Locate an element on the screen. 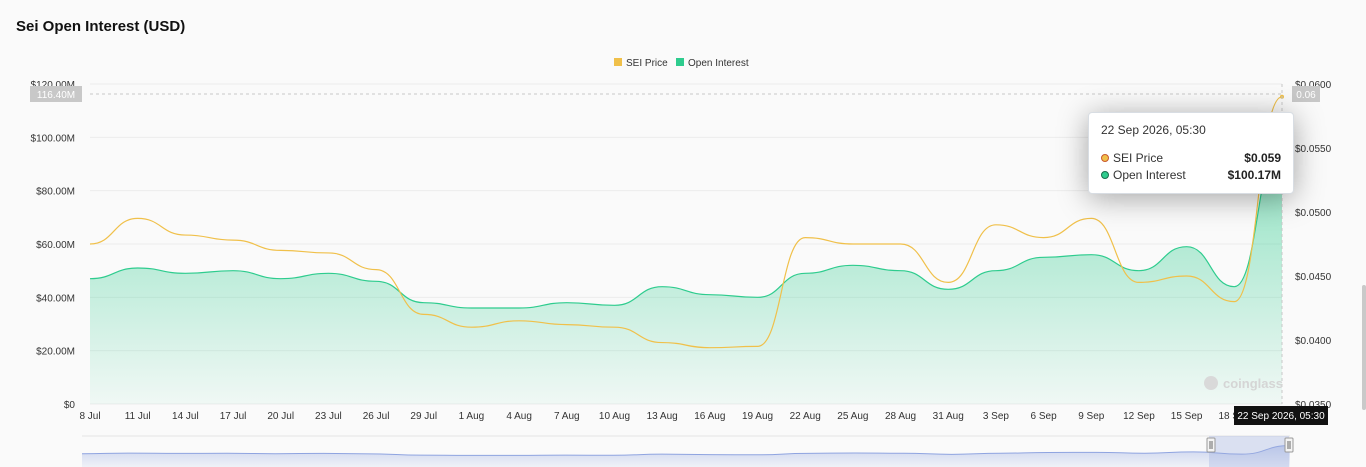 Image resolution: width=1366 pixels, height=467 pixels. y-right-tick-label: $0.0400 is located at coordinates (1313, 341).